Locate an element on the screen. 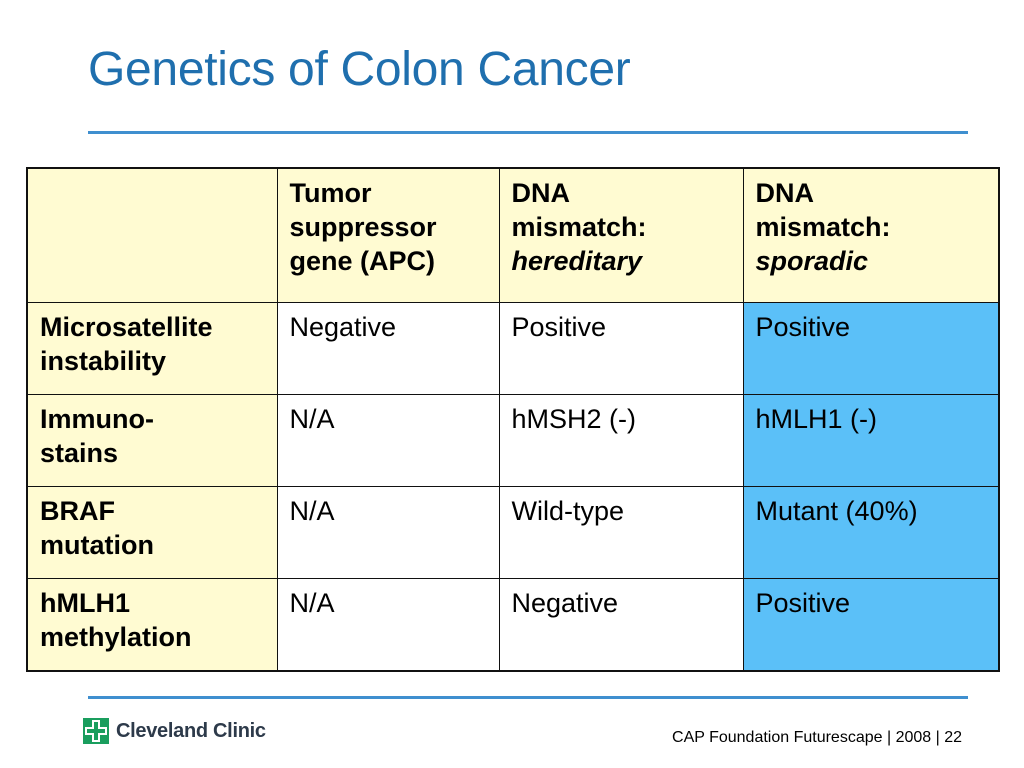 The width and height of the screenshot is (1024, 768). table-row: Immuno- stains N/A hMSH2 (-) hMLH1 (-) is located at coordinates (513, 440).